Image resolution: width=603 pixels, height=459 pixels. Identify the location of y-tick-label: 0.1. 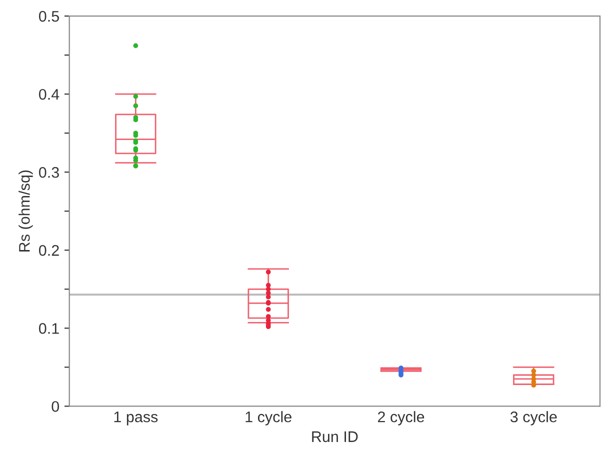
(48, 328).